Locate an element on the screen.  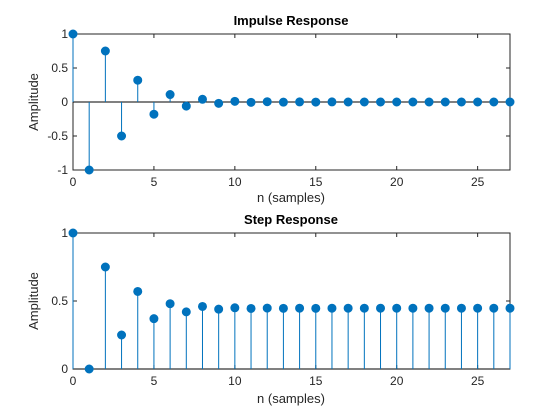
y-tick-label: -0.5 is located at coordinates (57, 136).